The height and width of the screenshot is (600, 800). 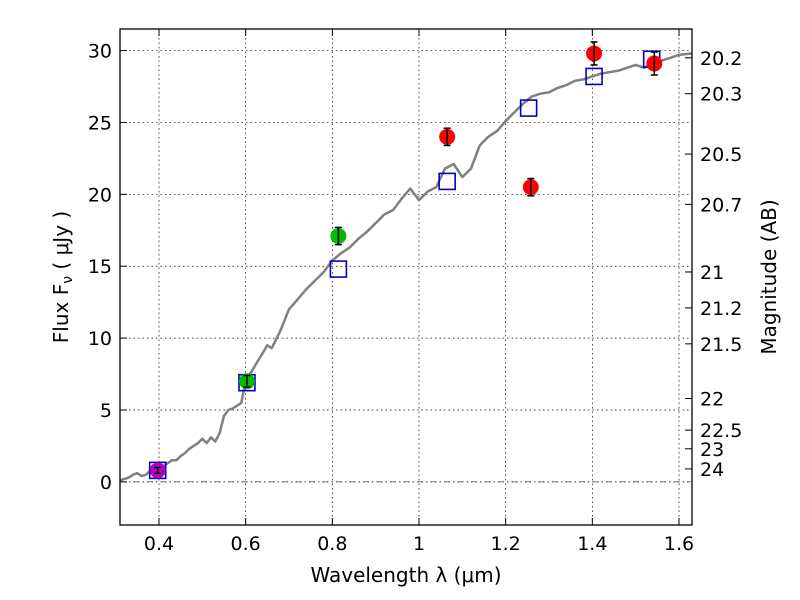 What do you see at coordinates (679, 544) in the screenshot?
I see `x-tick-label-1.6: 1.6` at bounding box center [679, 544].